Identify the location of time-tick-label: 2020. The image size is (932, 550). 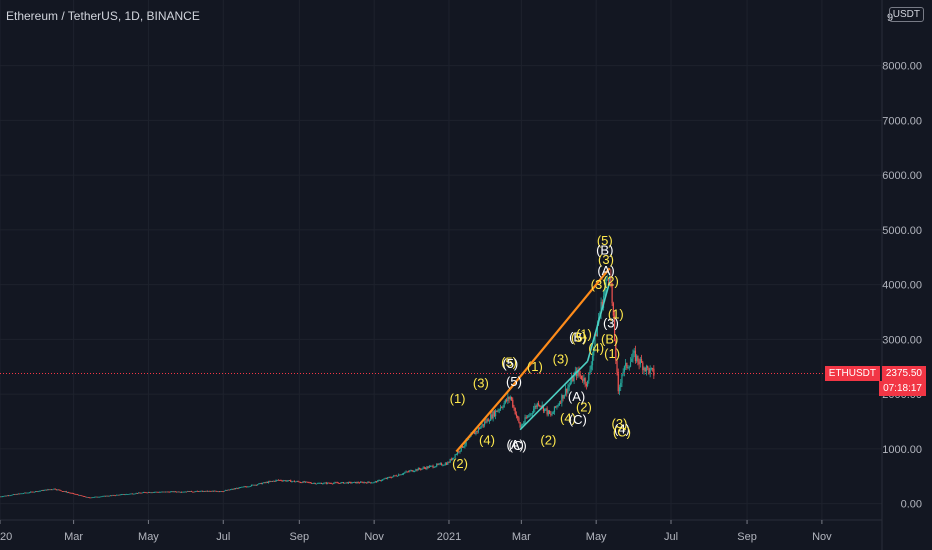
(6, 537).